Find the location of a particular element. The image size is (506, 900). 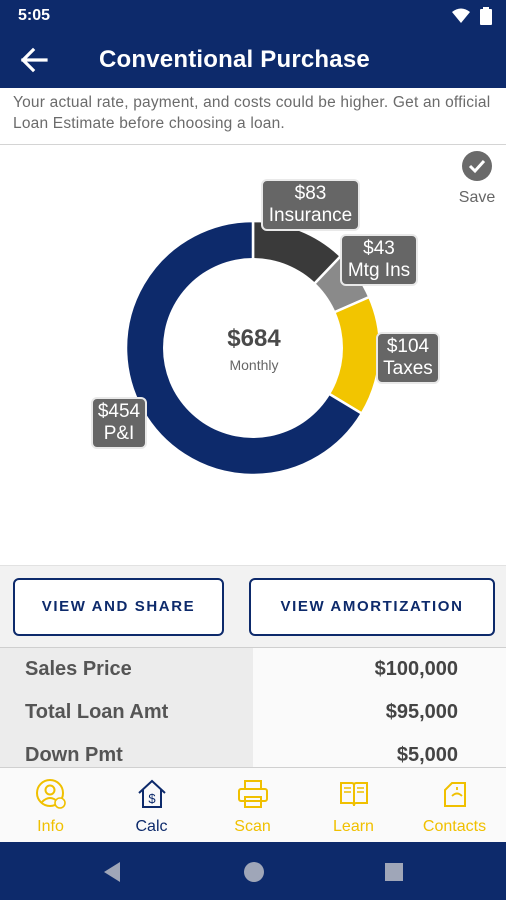

row-value: $95,000 is located at coordinates (379, 712).